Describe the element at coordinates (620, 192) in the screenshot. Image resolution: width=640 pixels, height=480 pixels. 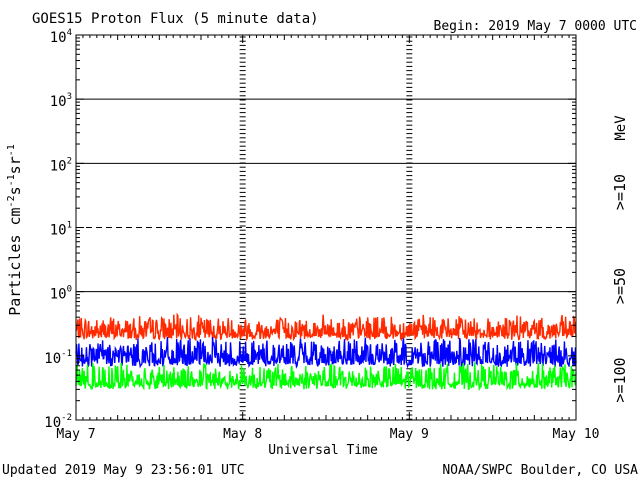
I see `legend-series-10mev: >=10` at that location.